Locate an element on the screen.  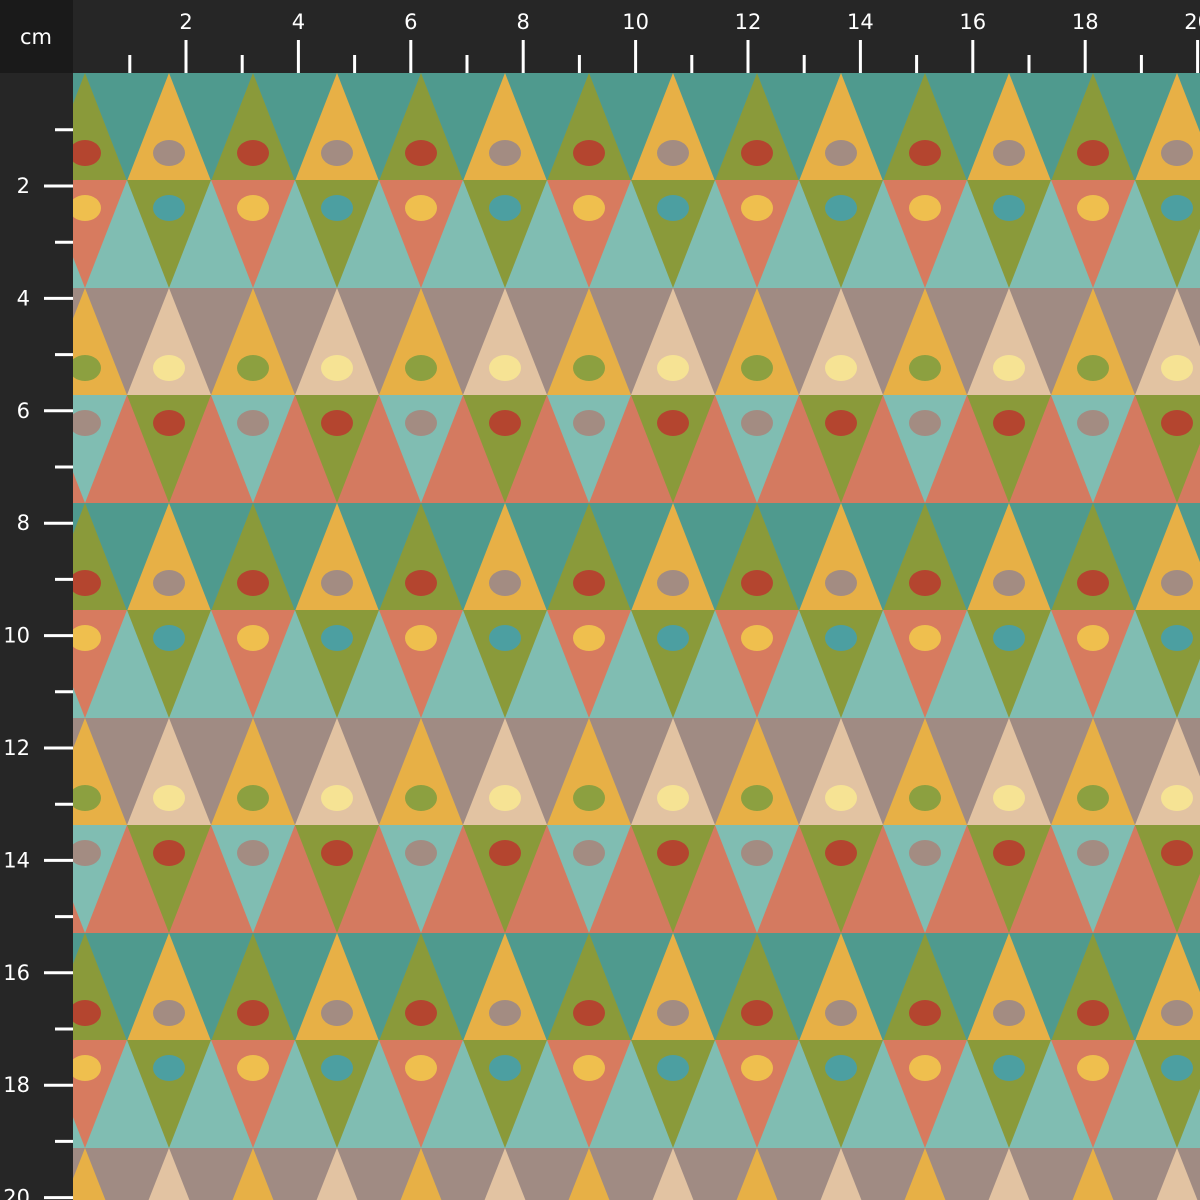
left-ruler-label: 8 is located at coordinates (23, 523).